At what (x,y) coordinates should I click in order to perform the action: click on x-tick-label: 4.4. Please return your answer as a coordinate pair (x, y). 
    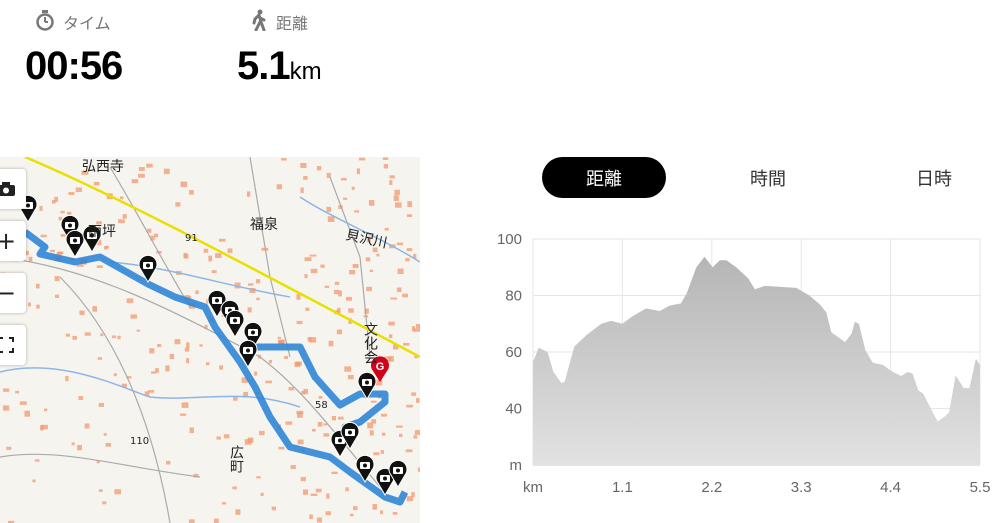
    Looking at the image, I should click on (890, 487).